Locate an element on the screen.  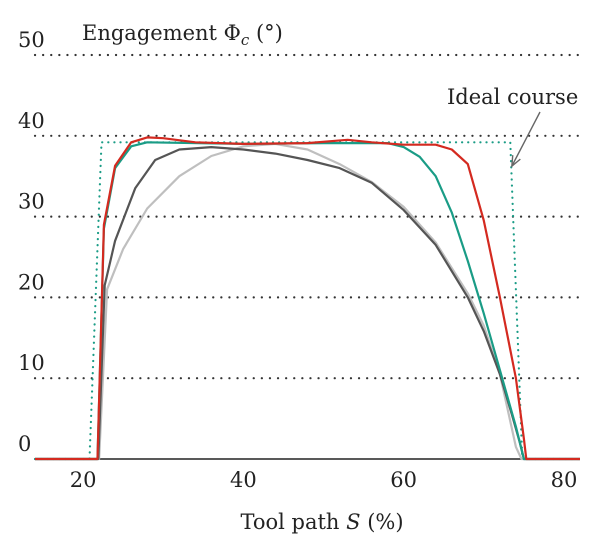
annotation-arrow is located at coordinates (526, 139).